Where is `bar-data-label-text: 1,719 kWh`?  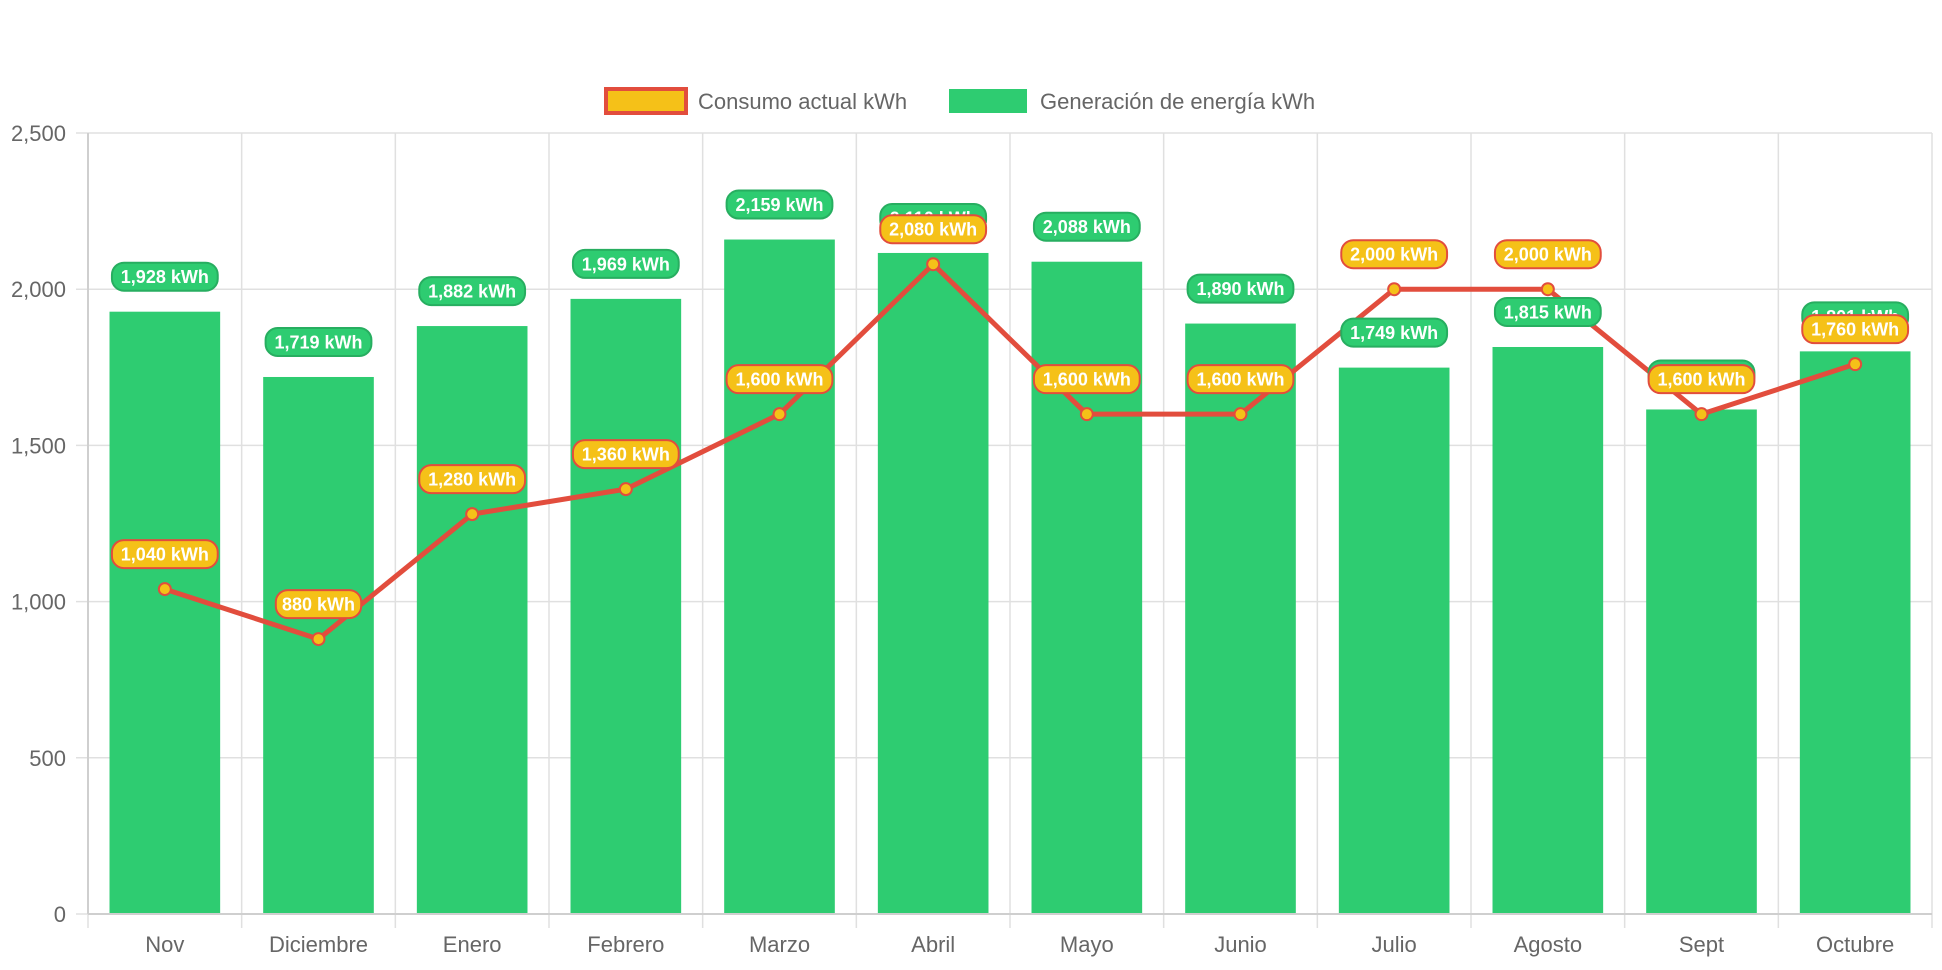 bar-data-label-text: 1,719 kWh is located at coordinates (318, 342).